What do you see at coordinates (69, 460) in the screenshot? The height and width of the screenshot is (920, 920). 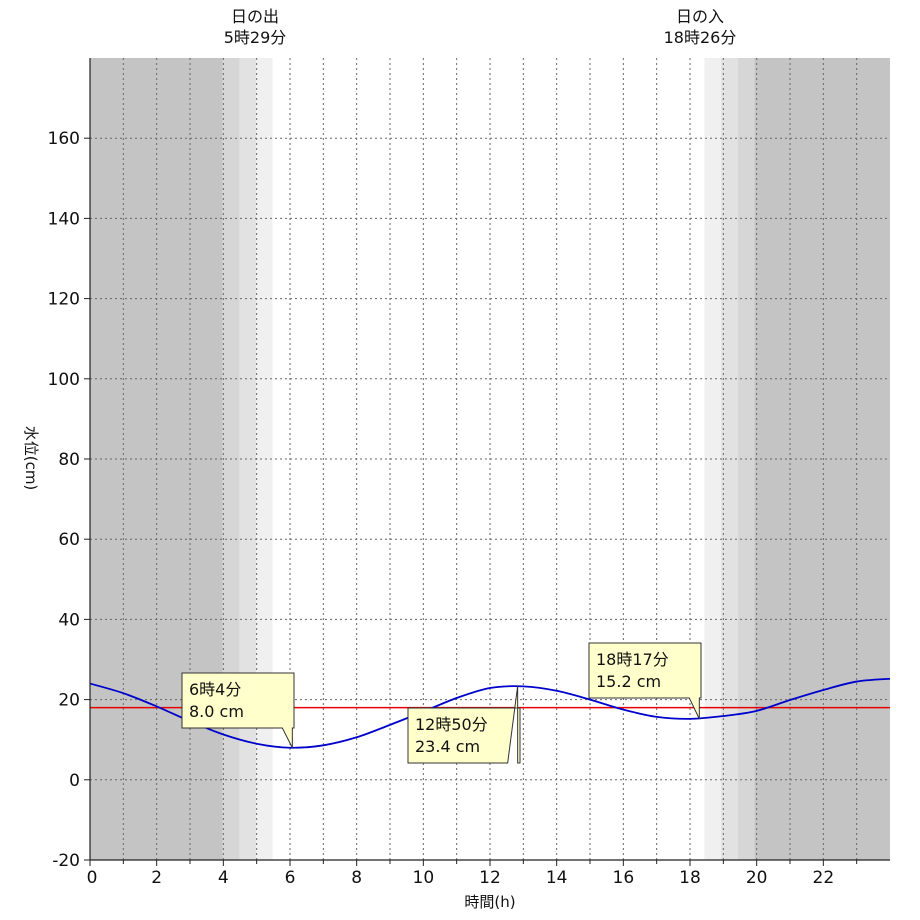 I see `y-tick-label: 80` at bounding box center [69, 460].